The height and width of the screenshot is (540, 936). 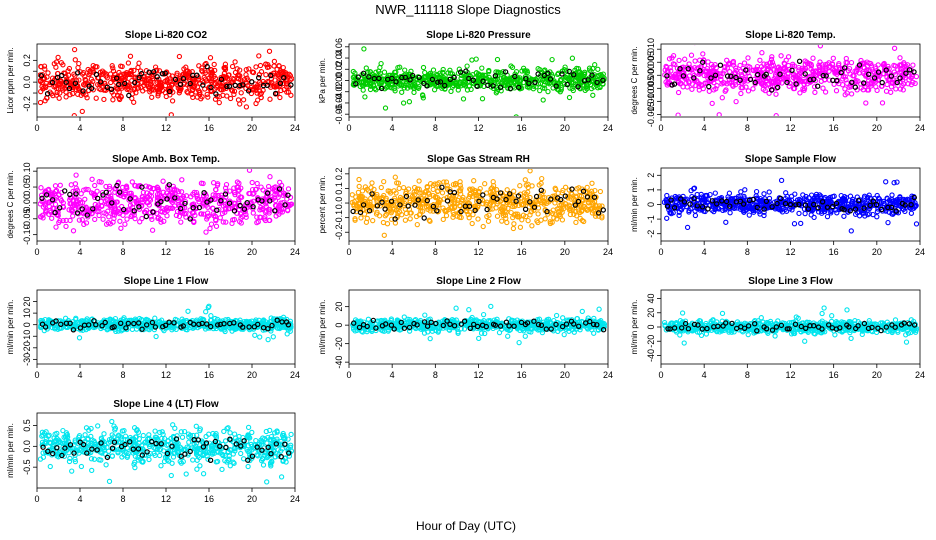 What do you see at coordinates (651, 189) in the screenshot?
I see `y-tick-label: 1` at bounding box center [651, 189].